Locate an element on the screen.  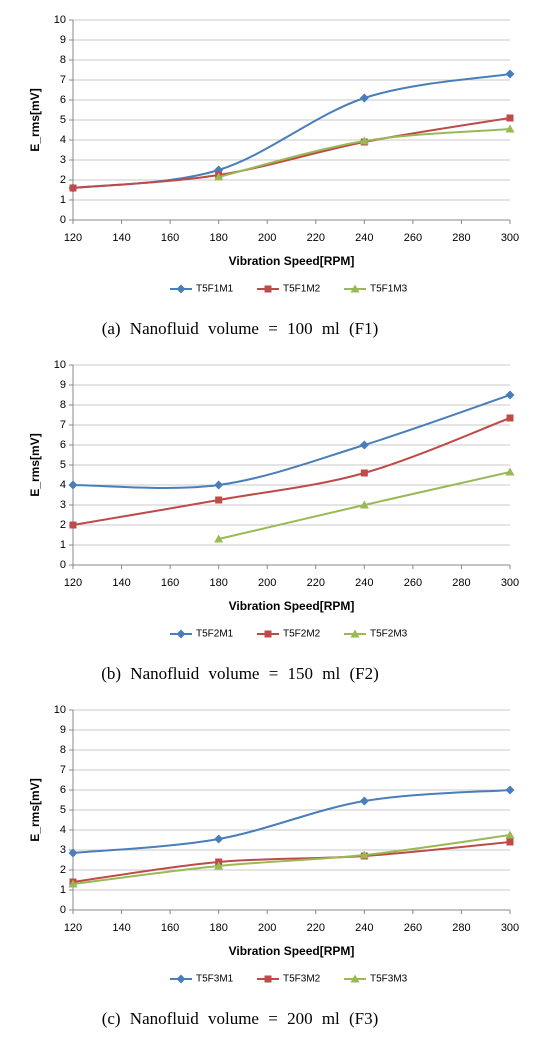
legend-label: T5F1M2 is located at coordinates (302, 289).